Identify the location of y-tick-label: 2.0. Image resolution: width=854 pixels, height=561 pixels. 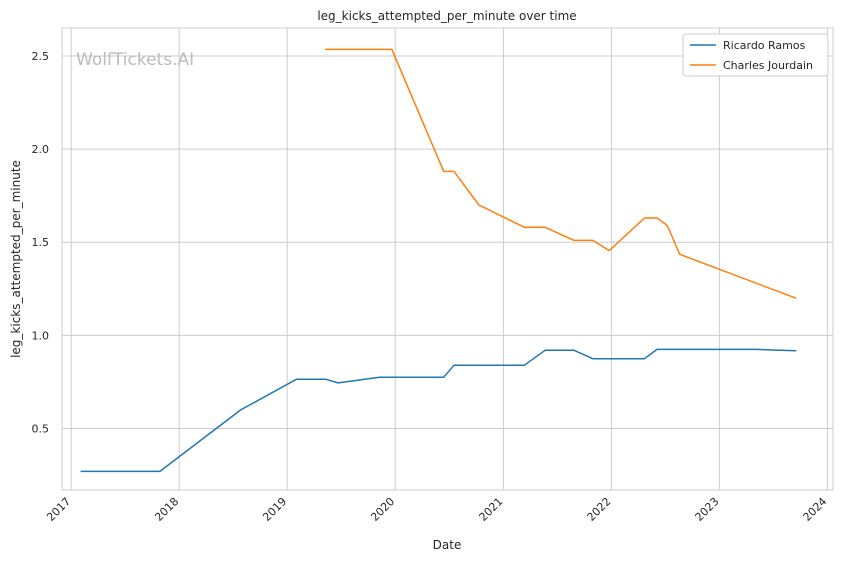
(41, 149).